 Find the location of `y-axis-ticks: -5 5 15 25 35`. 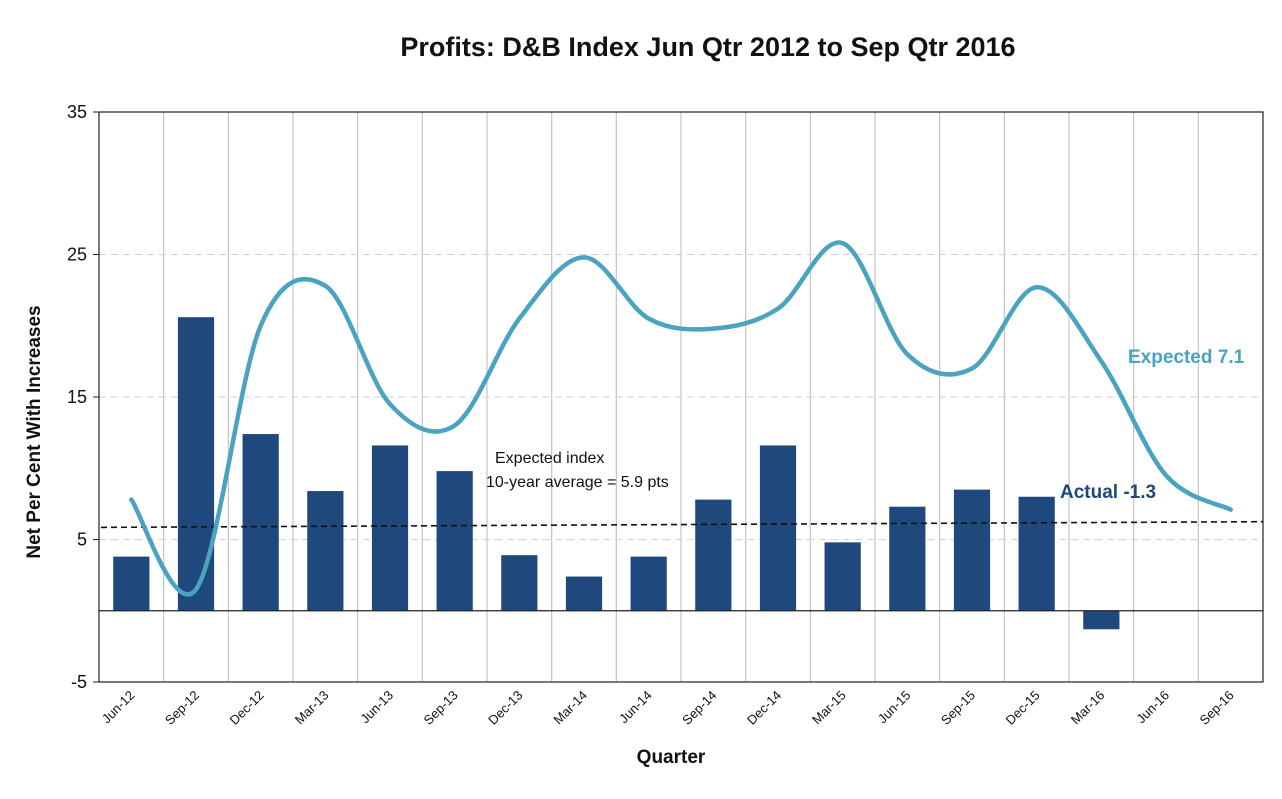

y-axis-ticks: -5 5 15 25 35 is located at coordinates (83, 397).